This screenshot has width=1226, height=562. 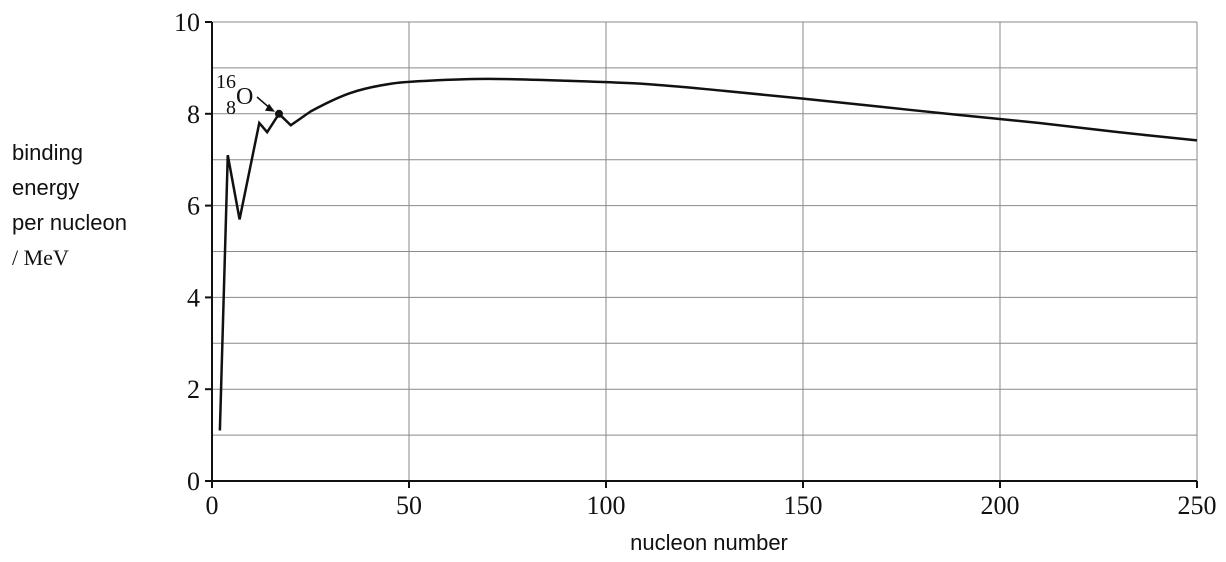 I want to click on atomic-number-label: 8, so click(x=231, y=108).